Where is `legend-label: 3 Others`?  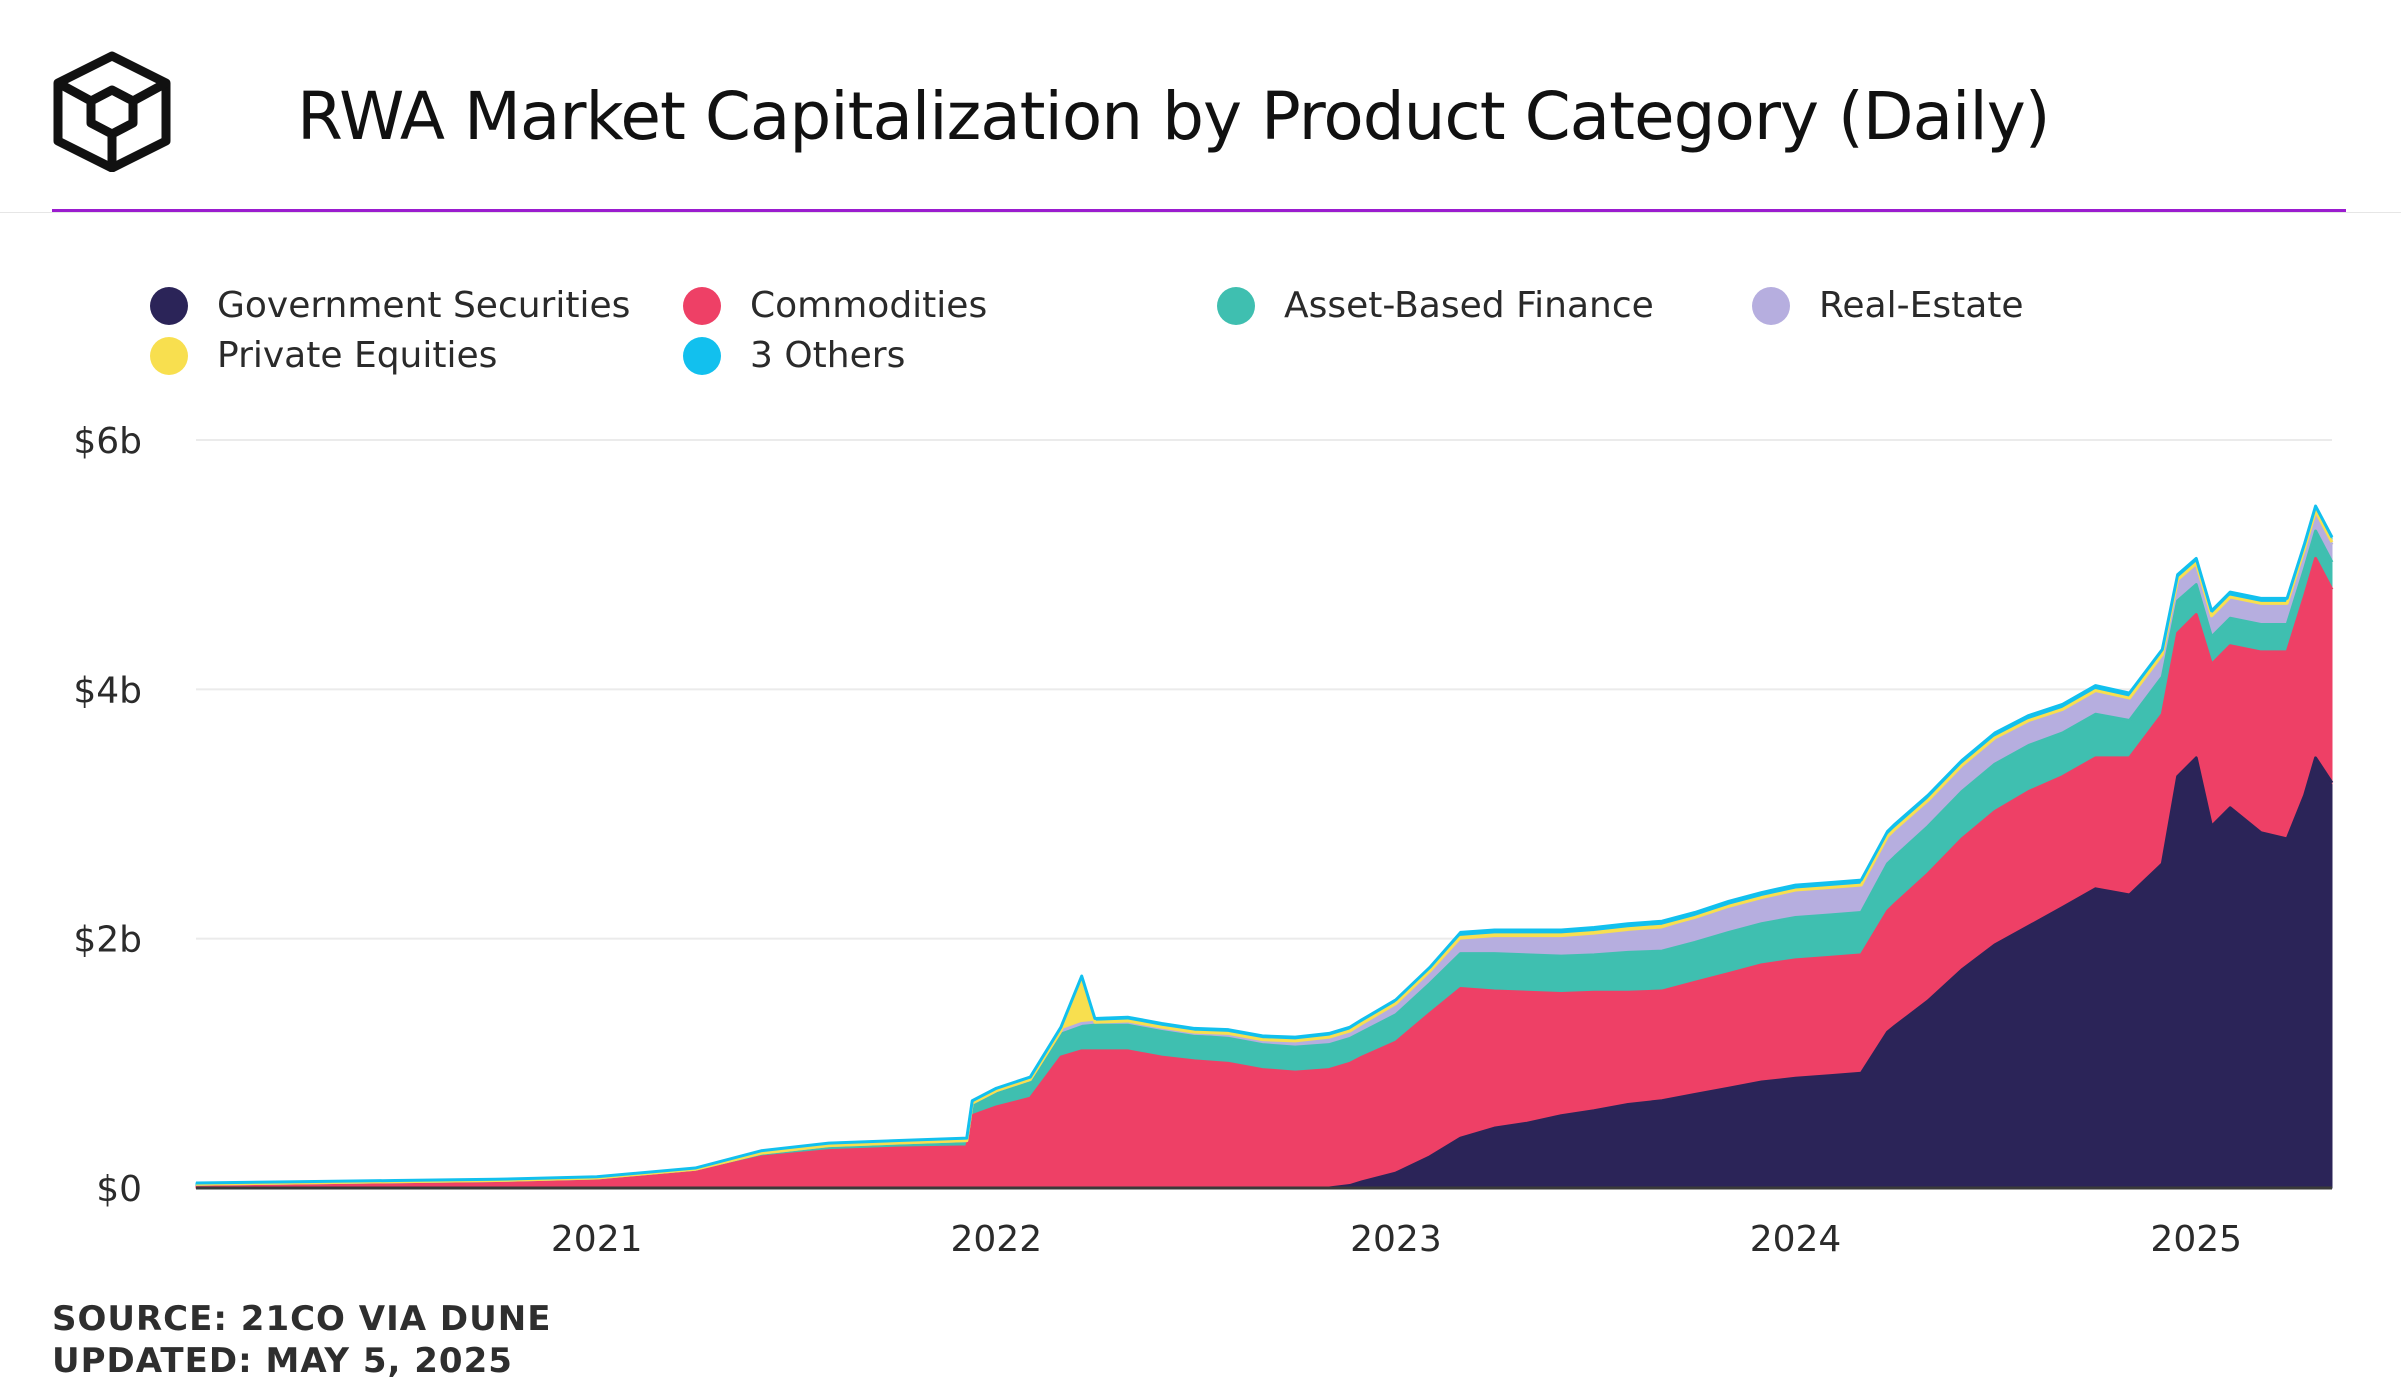 legend-label: 3 Others is located at coordinates (828, 355).